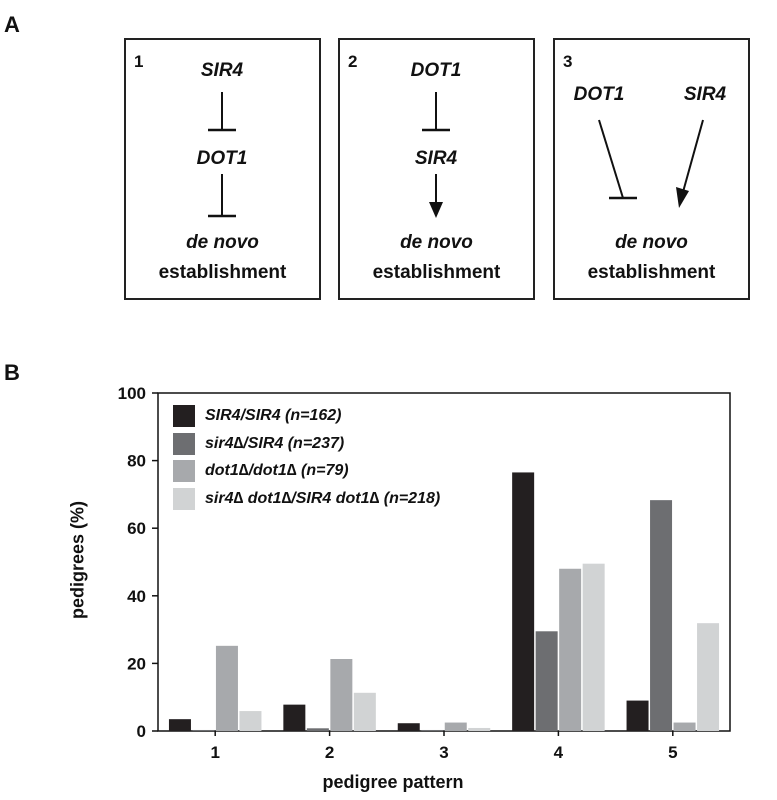 The width and height of the screenshot is (777, 800). I want to click on y-axis-label: pedigrees (%), so click(77, 560).